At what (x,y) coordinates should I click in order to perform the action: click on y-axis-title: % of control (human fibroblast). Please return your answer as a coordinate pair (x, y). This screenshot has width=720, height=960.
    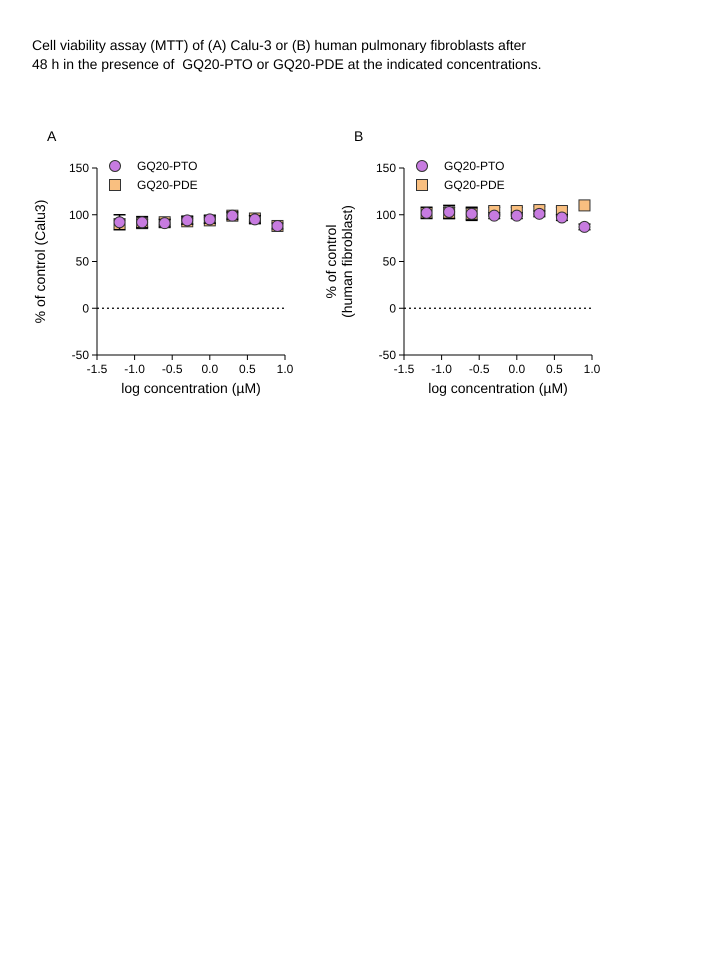
    Looking at the image, I should click on (339, 261).